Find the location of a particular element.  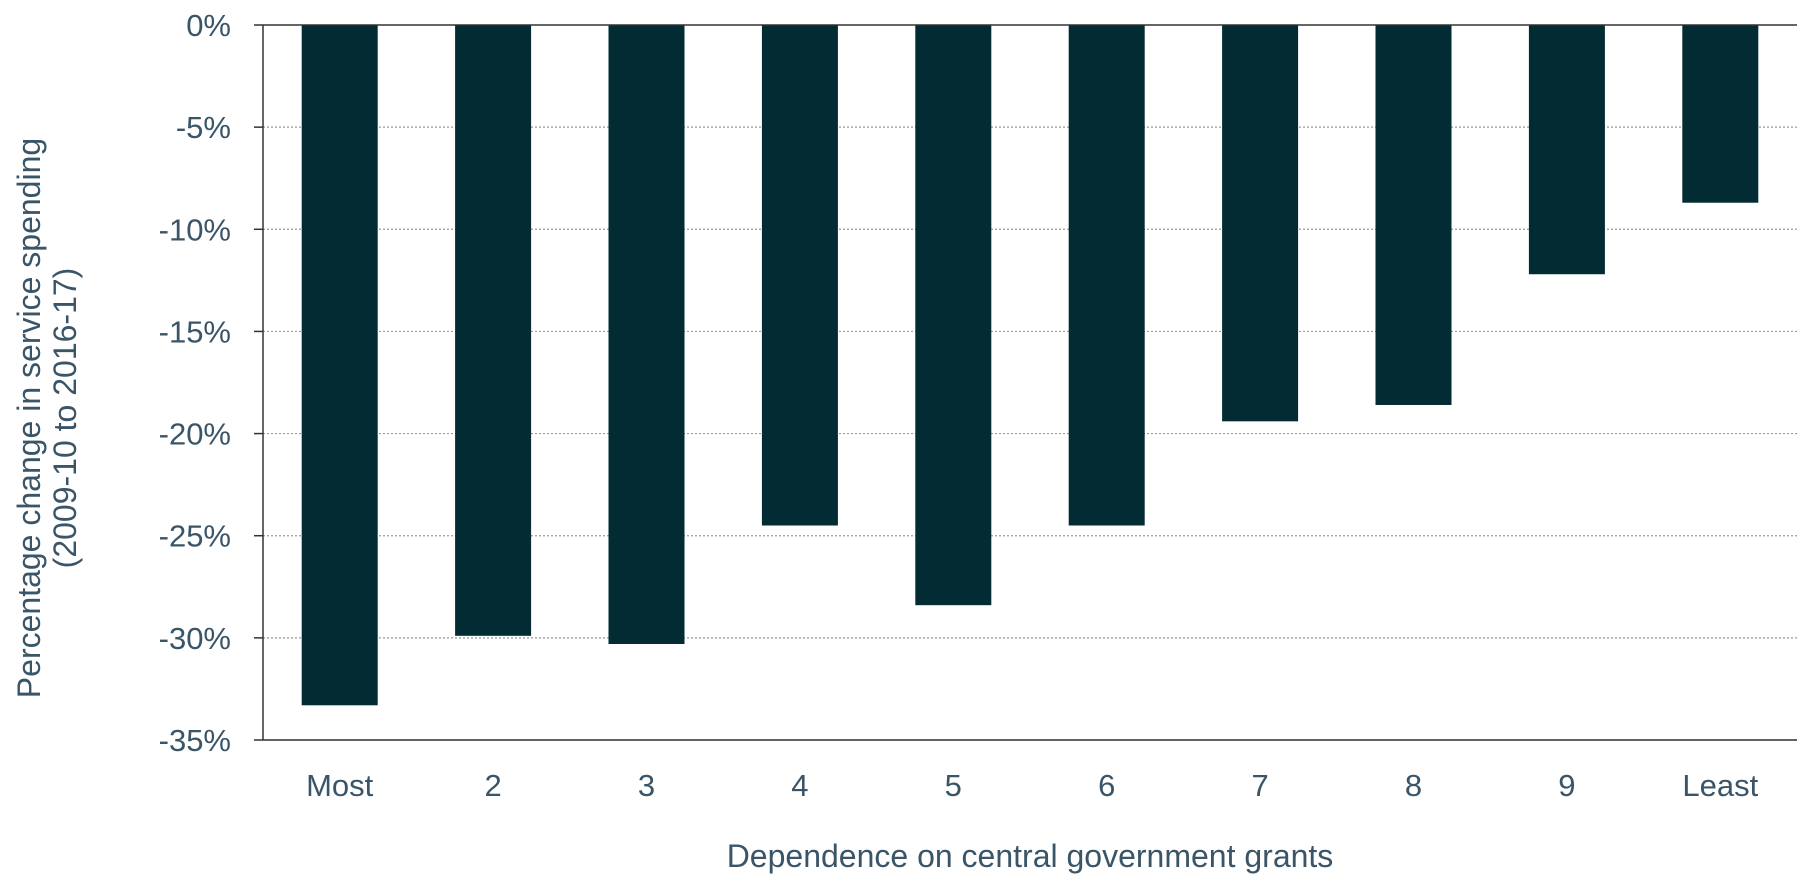

x-axis-title: Dependence on central government grants is located at coordinates (1030, 856).